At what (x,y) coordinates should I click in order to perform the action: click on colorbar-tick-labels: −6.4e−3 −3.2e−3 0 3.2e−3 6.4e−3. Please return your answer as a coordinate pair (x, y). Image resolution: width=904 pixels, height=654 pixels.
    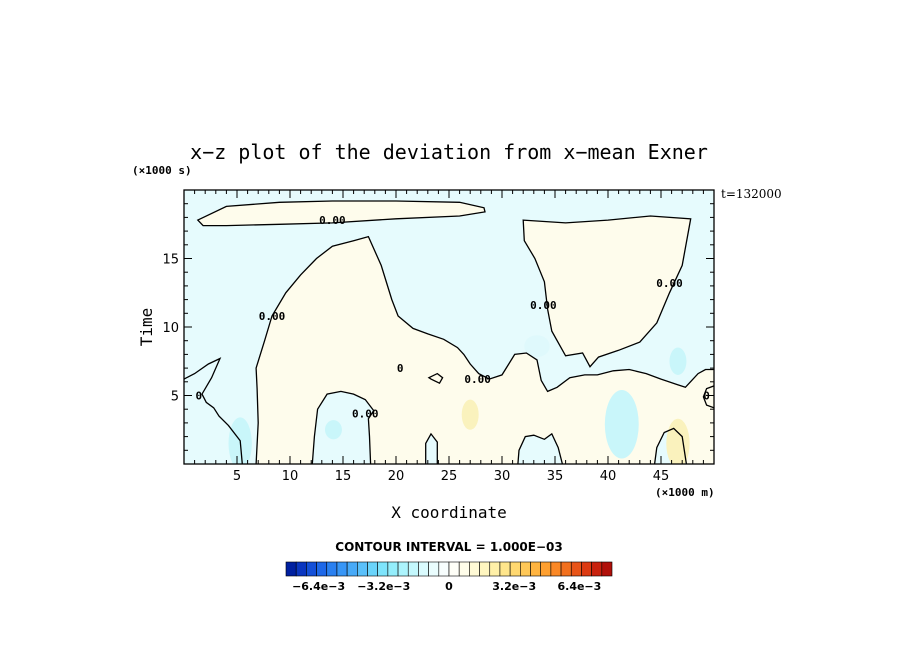
    Looking at the image, I should click on (446, 586).